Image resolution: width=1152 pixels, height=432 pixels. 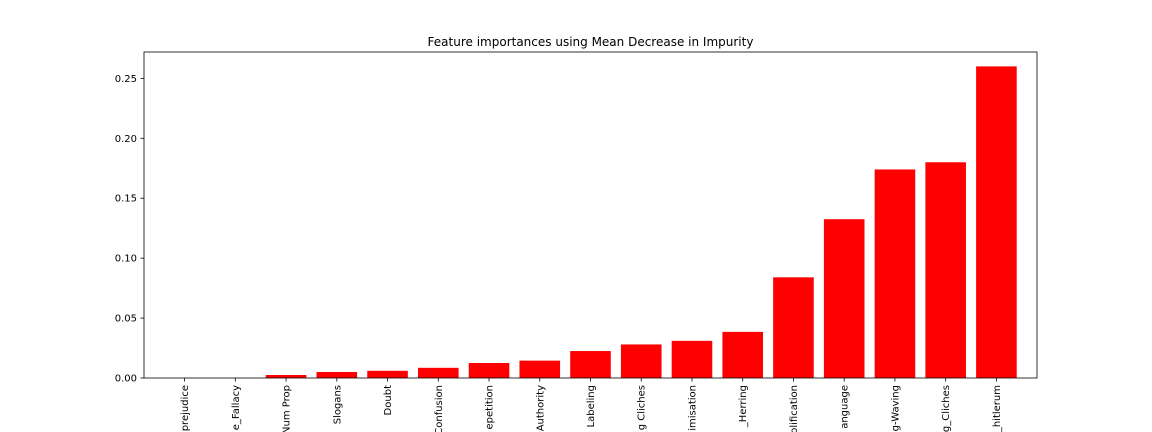 What do you see at coordinates (439, 408) in the screenshot?
I see `x-tick-label-5: Confusion` at bounding box center [439, 408].